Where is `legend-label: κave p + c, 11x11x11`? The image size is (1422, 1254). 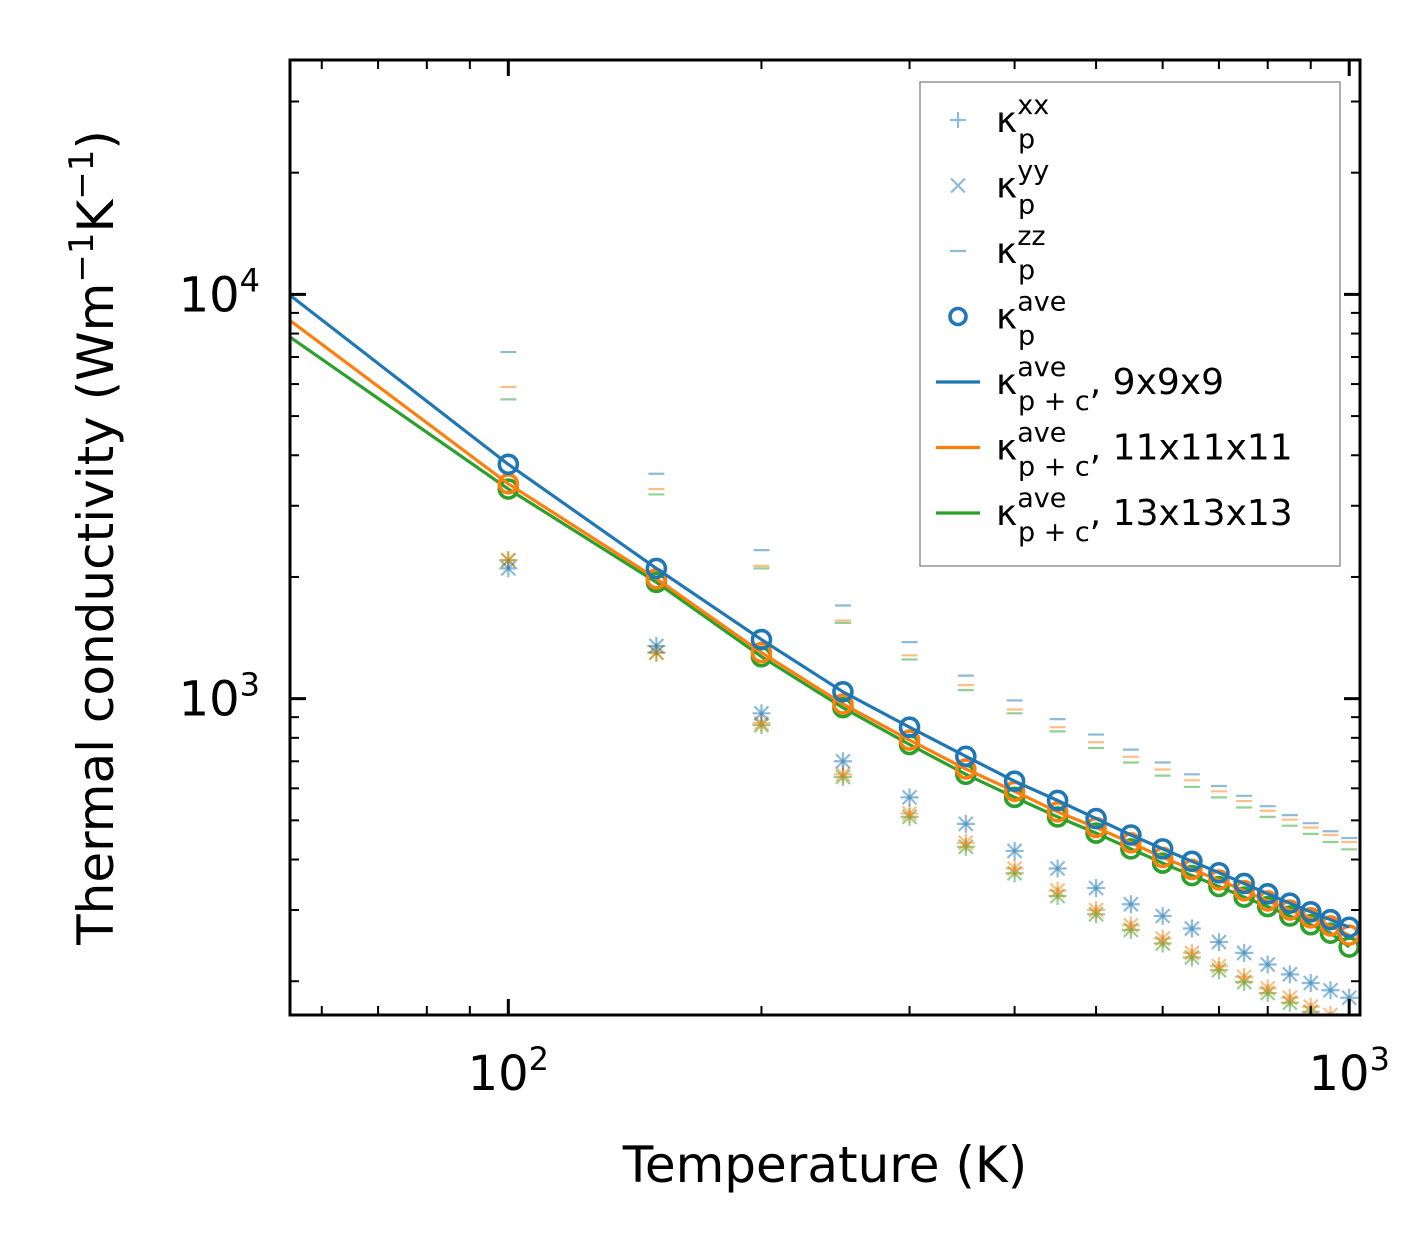 legend-label: κave p + c, 11x11x11 is located at coordinates (1144, 450).